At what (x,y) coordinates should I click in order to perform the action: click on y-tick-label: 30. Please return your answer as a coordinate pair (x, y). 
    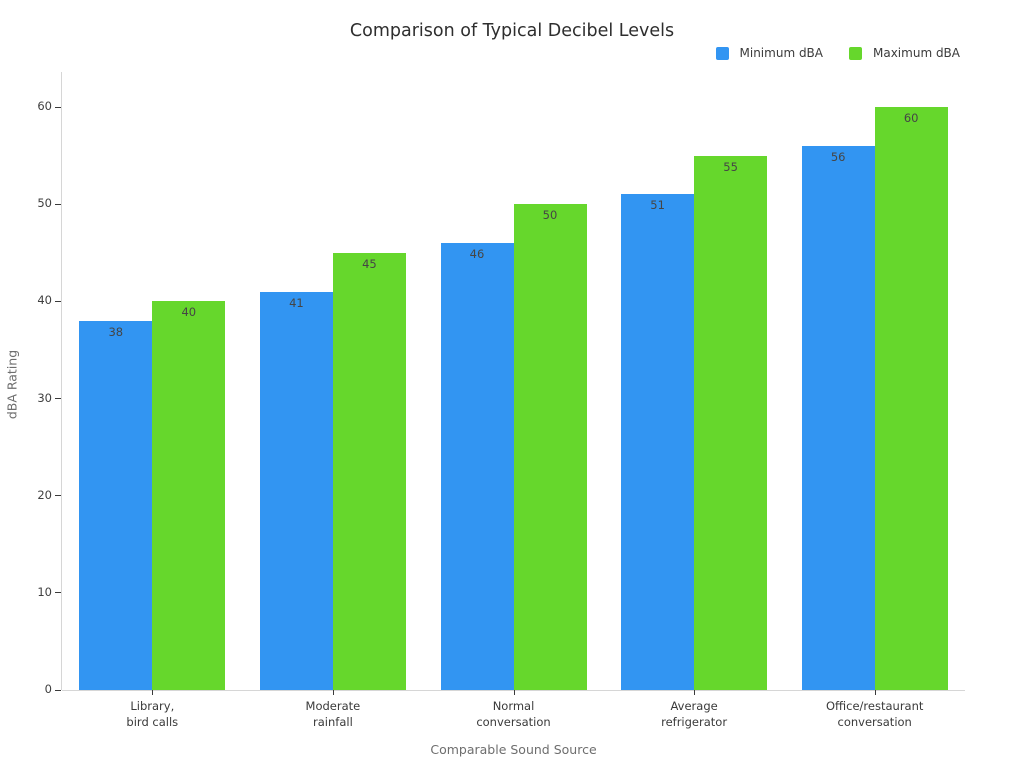
    Looking at the image, I should click on (44, 397).